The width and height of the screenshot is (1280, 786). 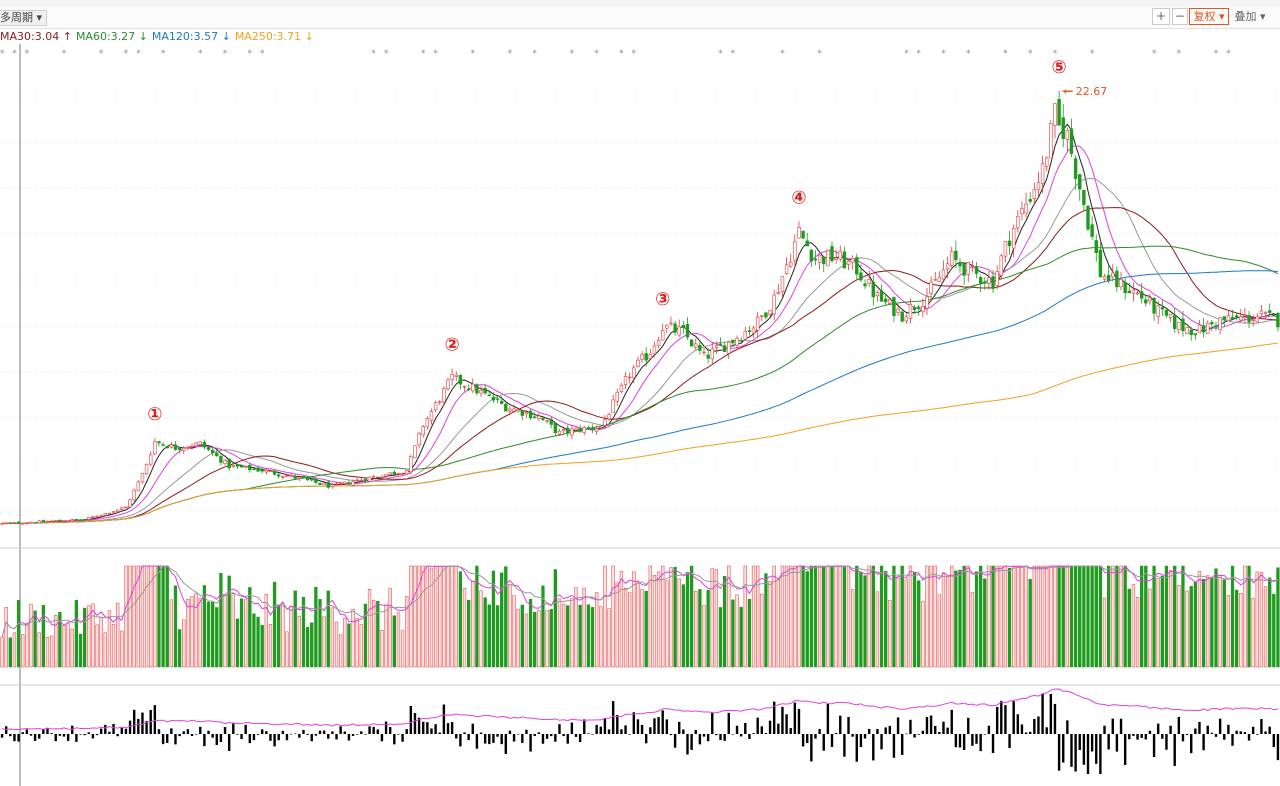 I want to click on wave-marker-label: ①, so click(x=154, y=414).